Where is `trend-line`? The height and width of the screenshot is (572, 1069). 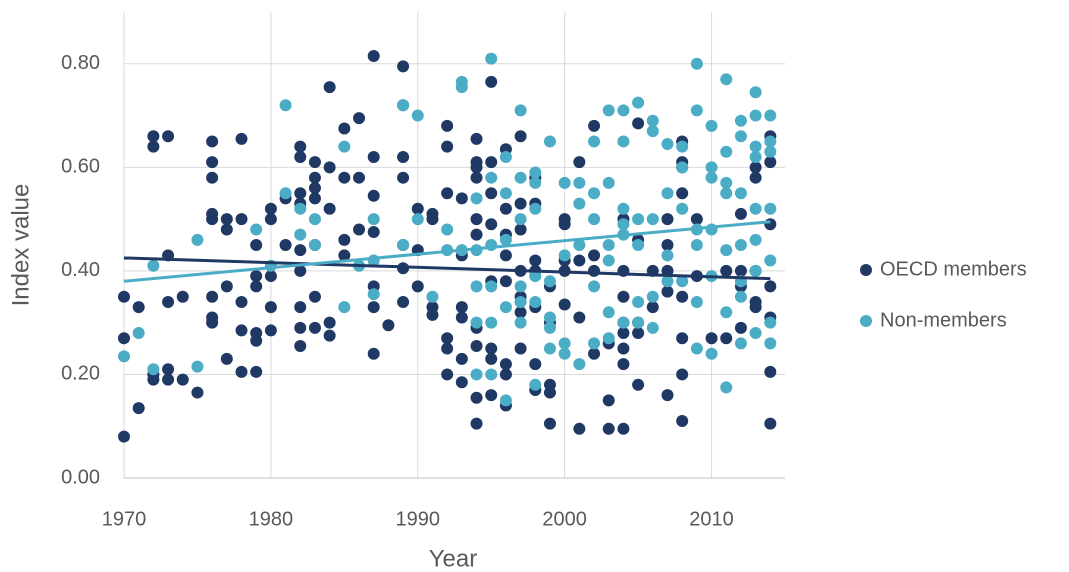
trend-line is located at coordinates (447, 251).